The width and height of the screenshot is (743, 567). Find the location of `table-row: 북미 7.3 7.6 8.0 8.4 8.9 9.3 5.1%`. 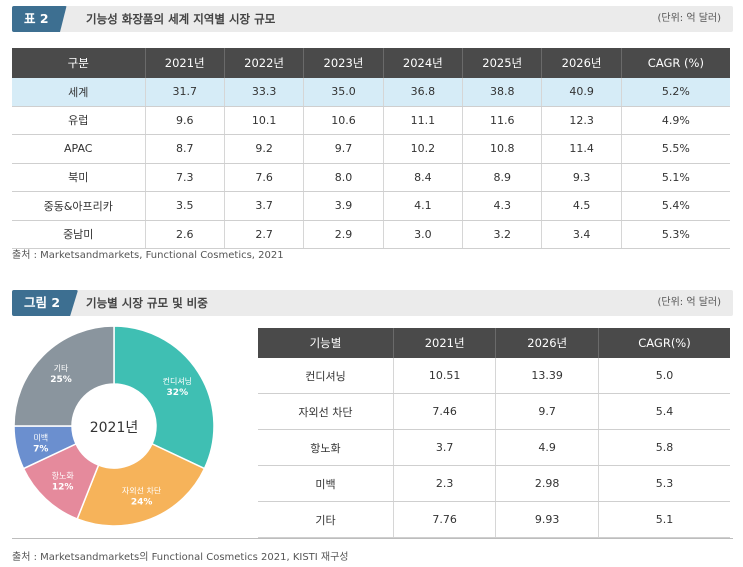

table-row: 북미 7.3 7.6 8.0 8.4 8.9 9.3 5.1% is located at coordinates (371, 177).